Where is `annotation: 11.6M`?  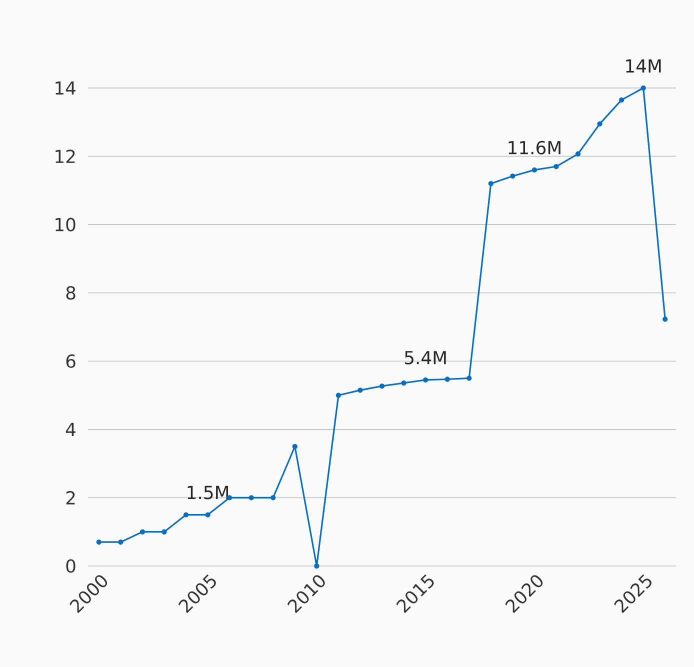
annotation: 11.6M is located at coordinates (534, 147).